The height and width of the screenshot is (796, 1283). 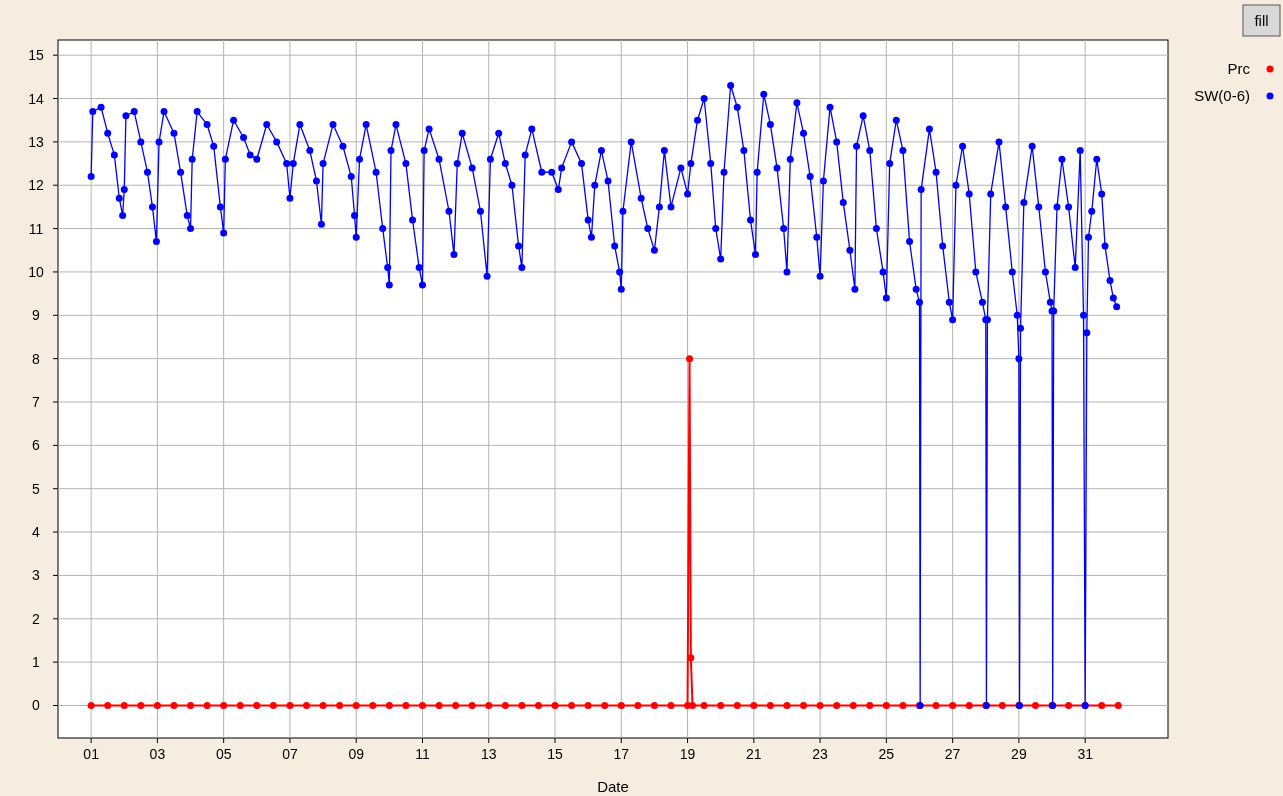 I want to click on x-tick-label: 01, so click(x=91, y=754).